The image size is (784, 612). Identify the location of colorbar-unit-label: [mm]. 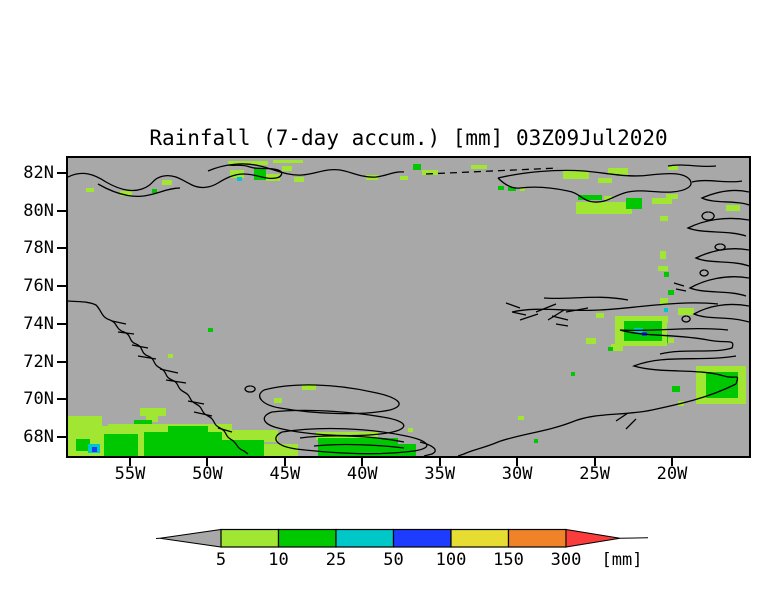
(622, 560).